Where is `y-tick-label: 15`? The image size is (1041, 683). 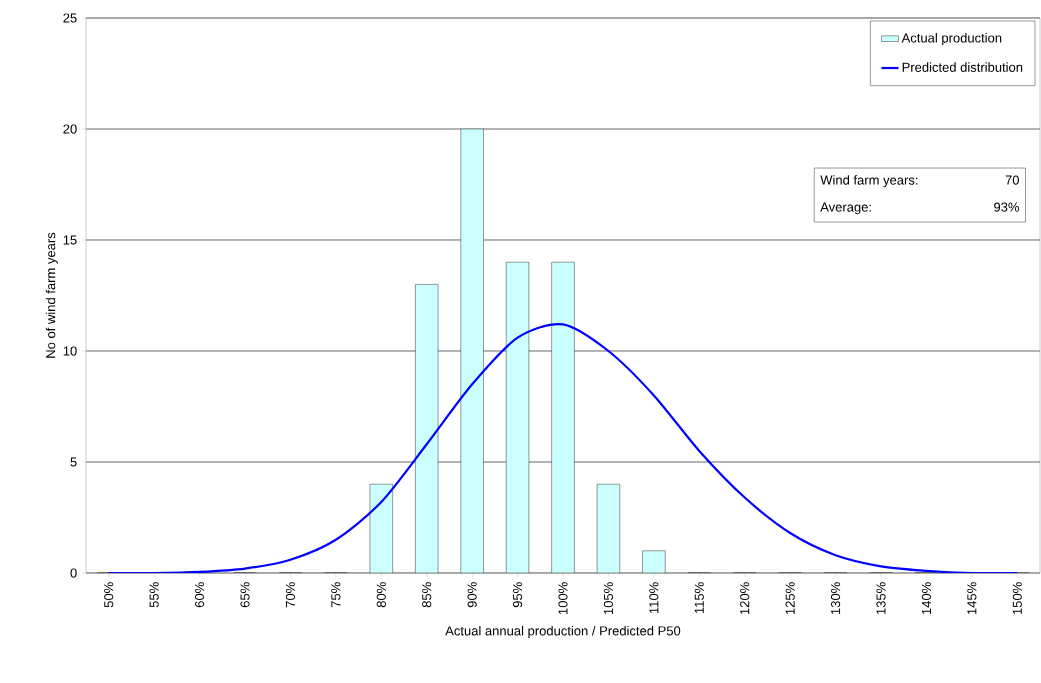
y-tick-label: 15 is located at coordinates (70, 240).